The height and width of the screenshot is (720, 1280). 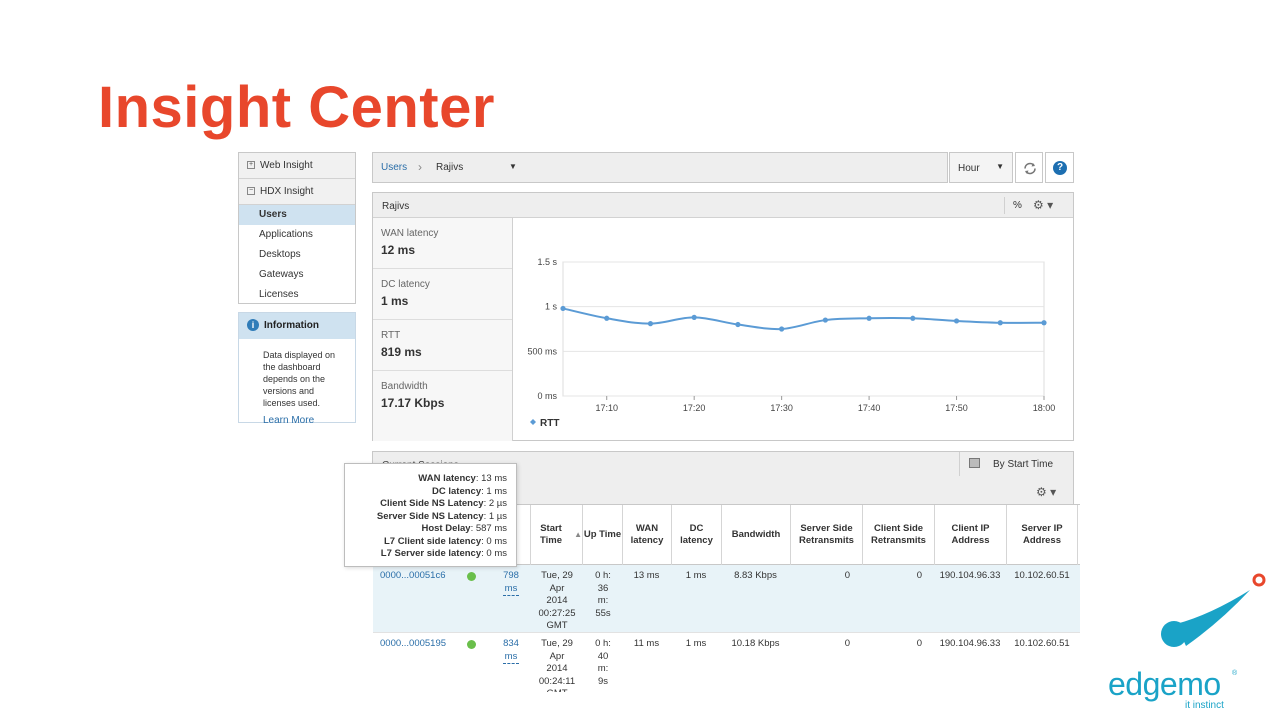 I want to click on metric-label: Bandwidth, so click(x=404, y=386).